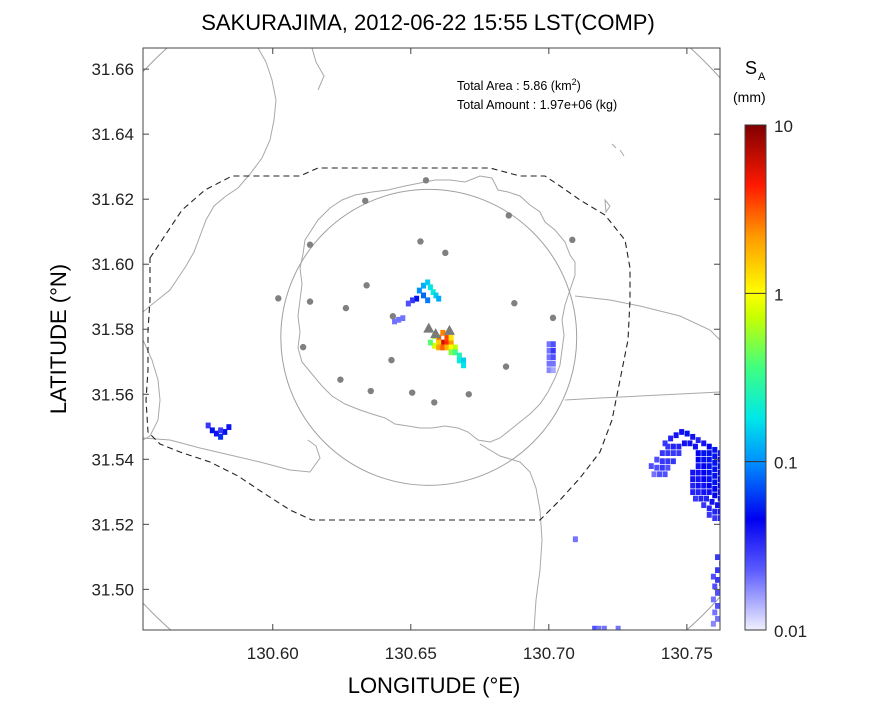 The image size is (875, 723). I want to click on y-axis-label: LATITUDE (°N), so click(58, 339).